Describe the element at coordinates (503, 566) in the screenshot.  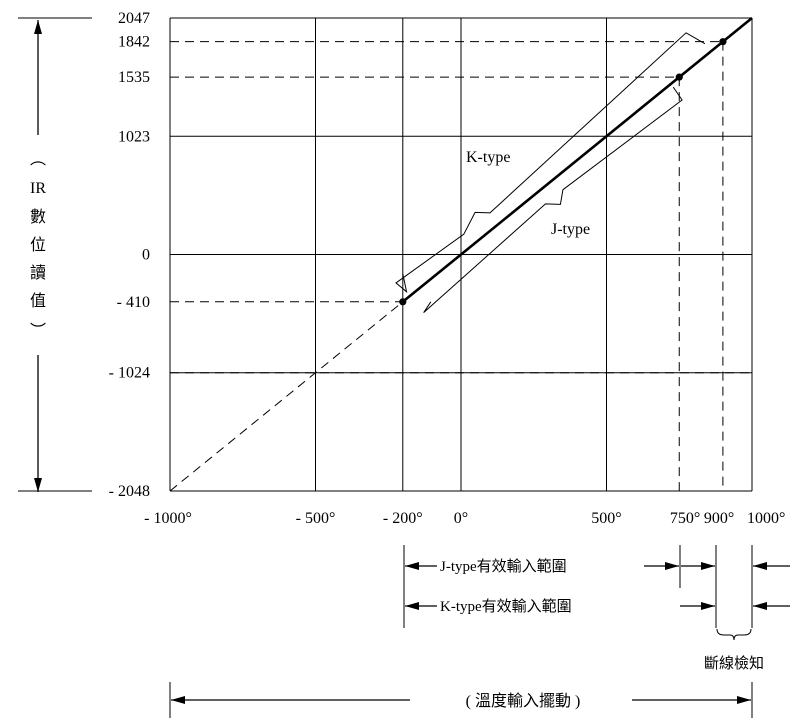
I see `j-range-label: J-type有效輸入範圍` at that location.